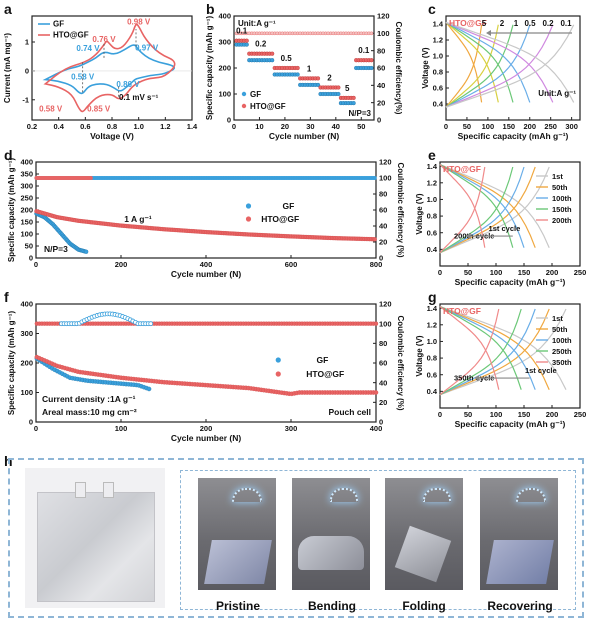 The height and width of the screenshot is (627, 592). Describe the element at coordinates (374, 178) in the screenshot. I see `d-ce-point` at that location.